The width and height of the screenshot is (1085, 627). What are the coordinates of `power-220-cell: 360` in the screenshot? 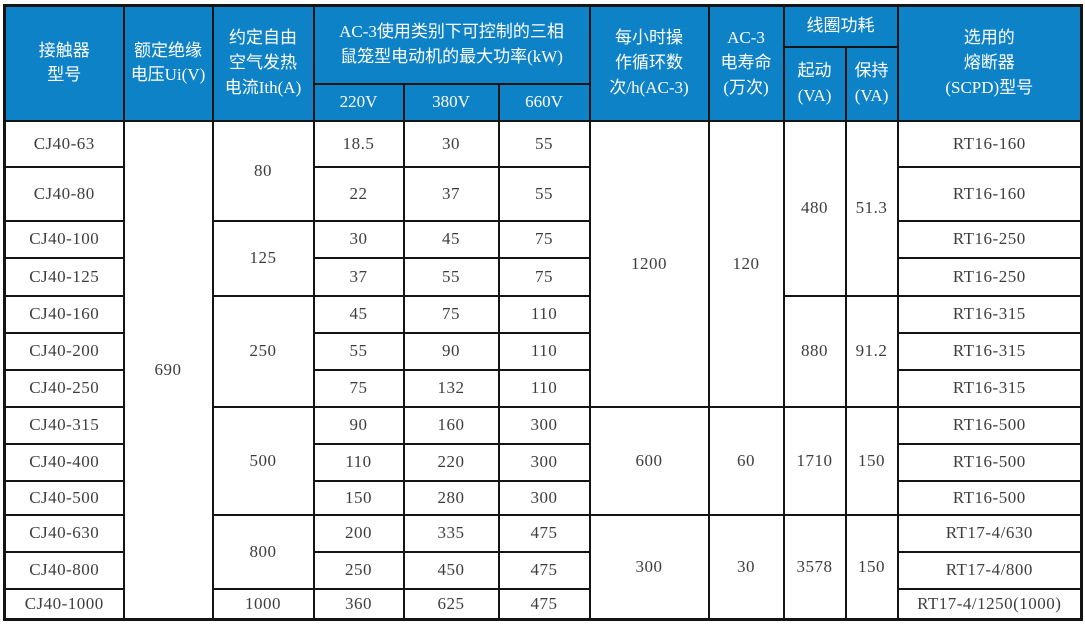 It's located at (358, 604).